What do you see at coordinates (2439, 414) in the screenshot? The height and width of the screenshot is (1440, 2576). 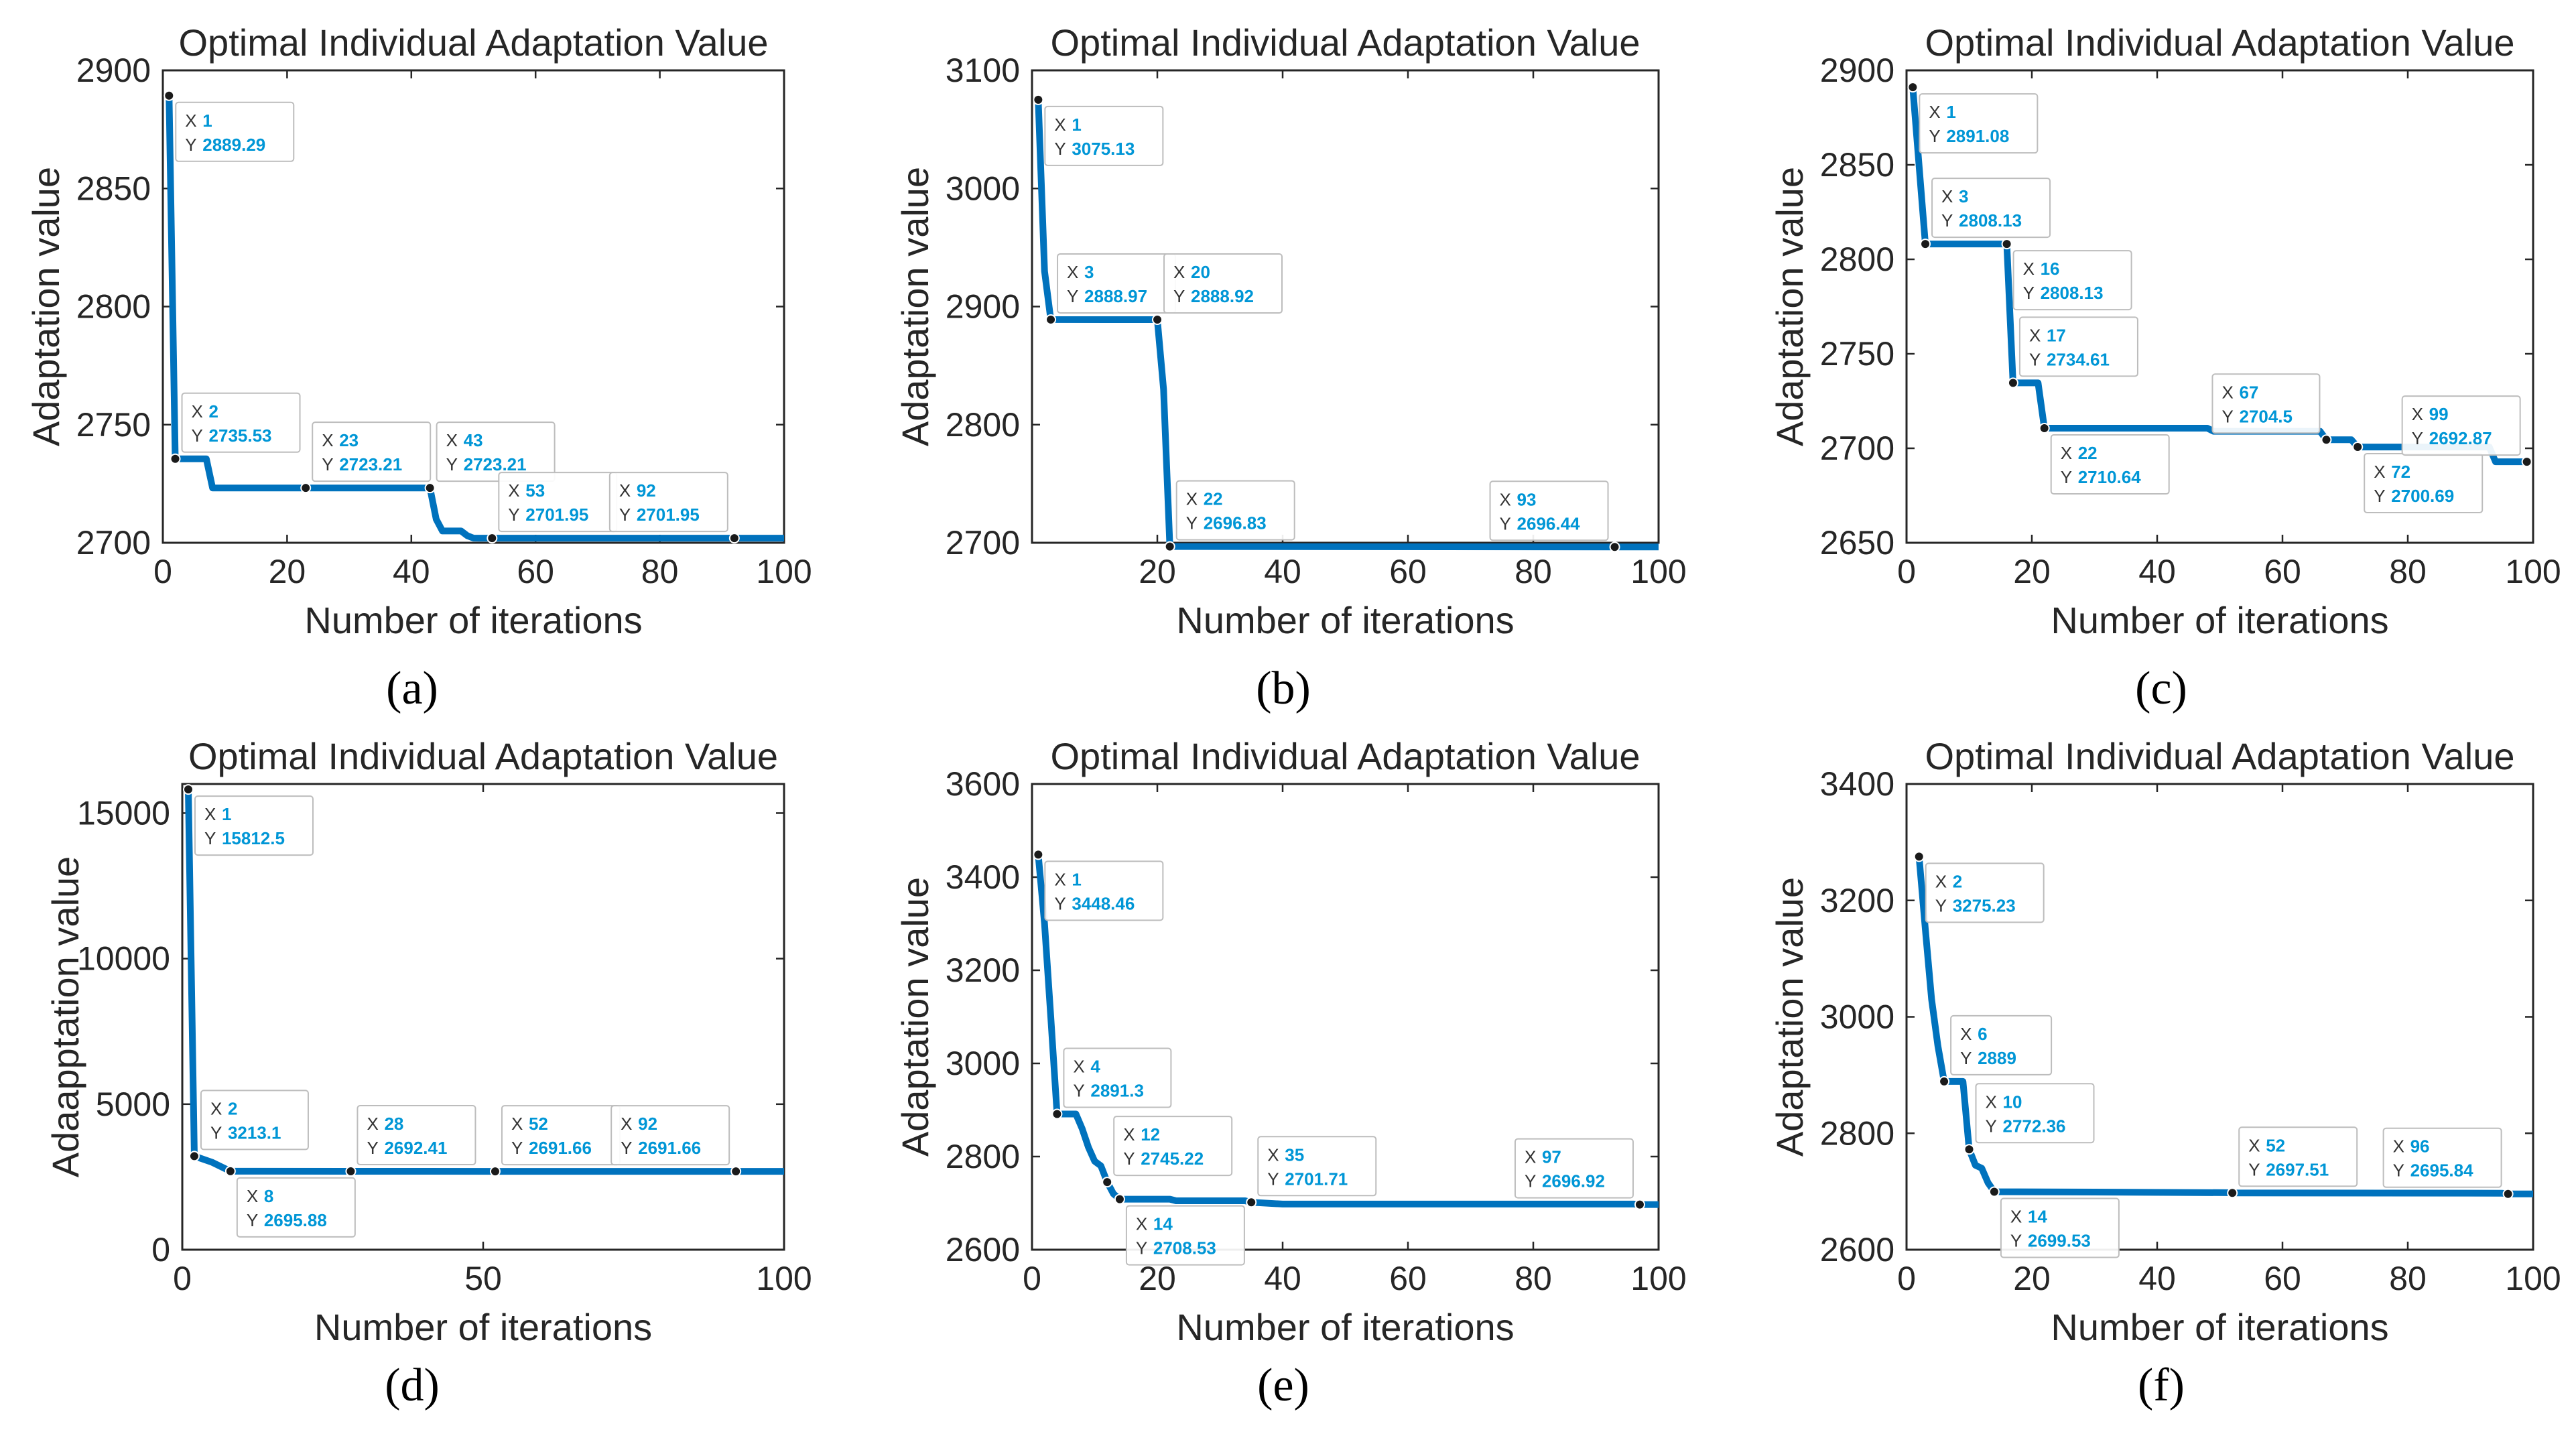 I see `datatip-x-value: 99` at bounding box center [2439, 414].